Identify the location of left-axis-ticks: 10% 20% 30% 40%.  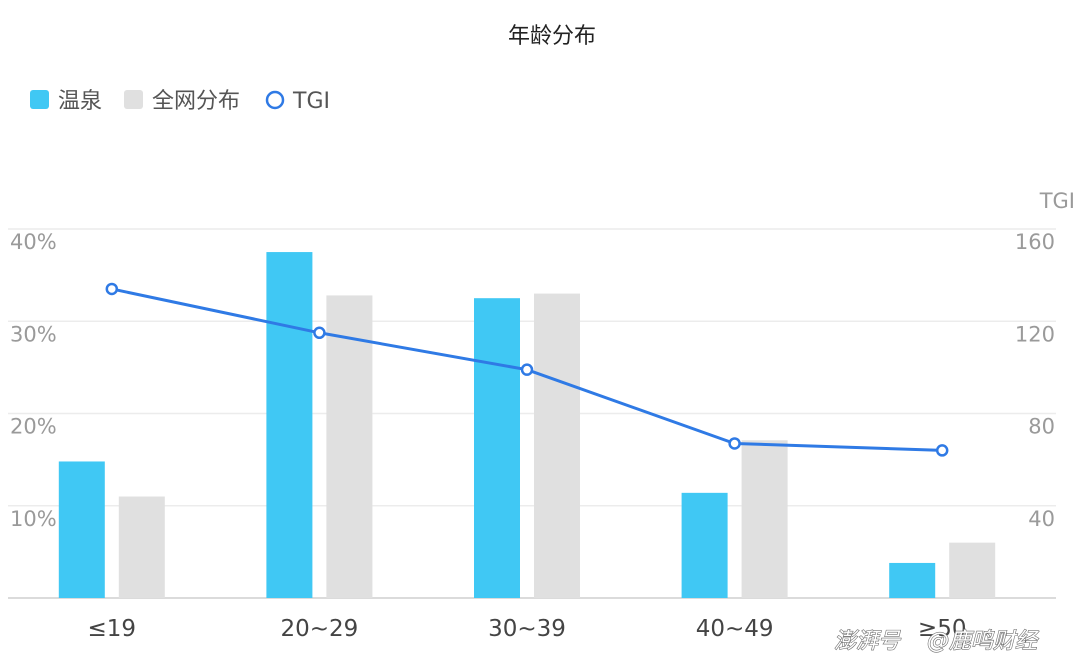
(33, 380).